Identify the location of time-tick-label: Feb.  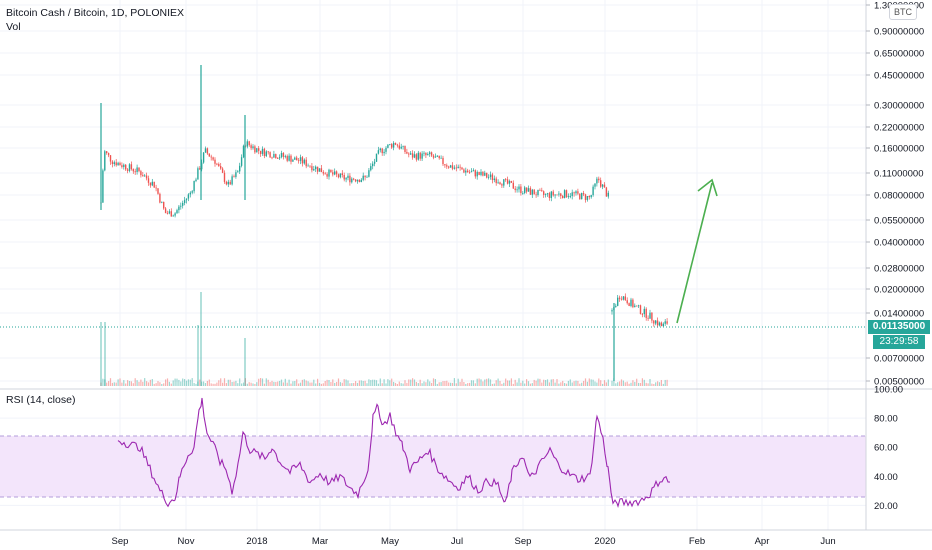
(697, 541).